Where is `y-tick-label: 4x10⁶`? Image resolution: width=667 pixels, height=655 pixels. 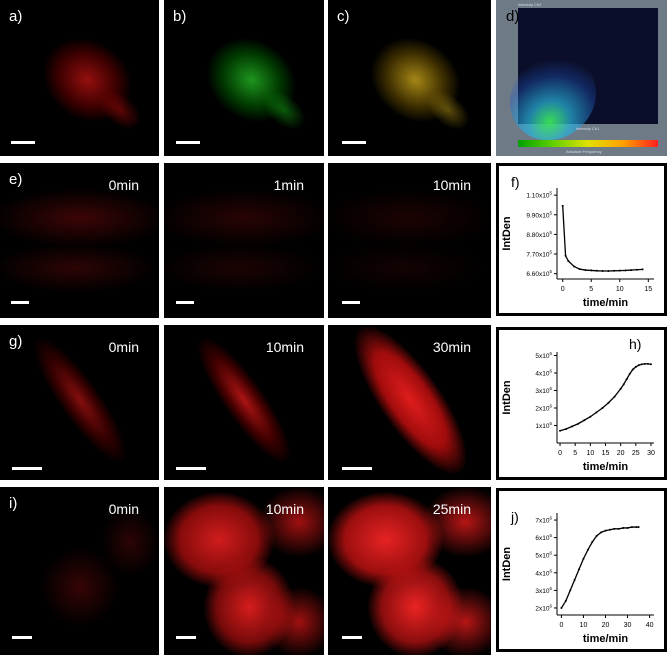
y-tick-label: 4x10⁶ is located at coordinates (543, 373).